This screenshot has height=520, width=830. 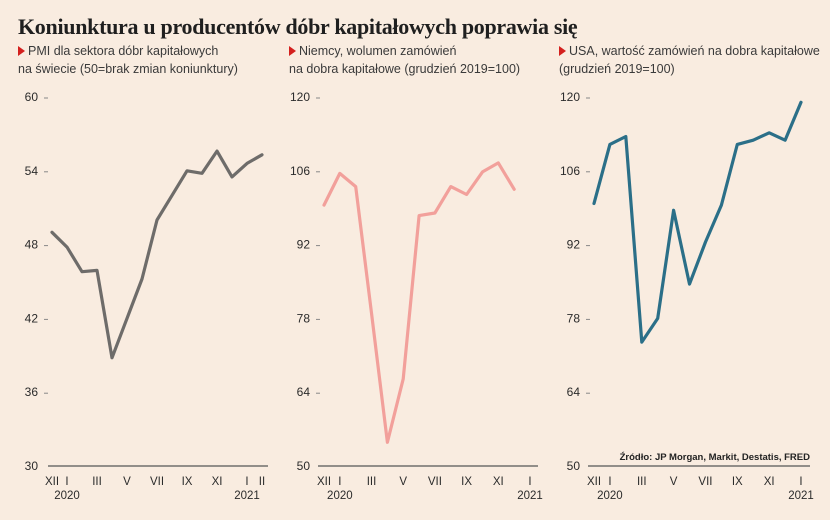 I want to click on chart-3-subtitle-line-2: (grudzień 2019=100), so click(x=617, y=69).